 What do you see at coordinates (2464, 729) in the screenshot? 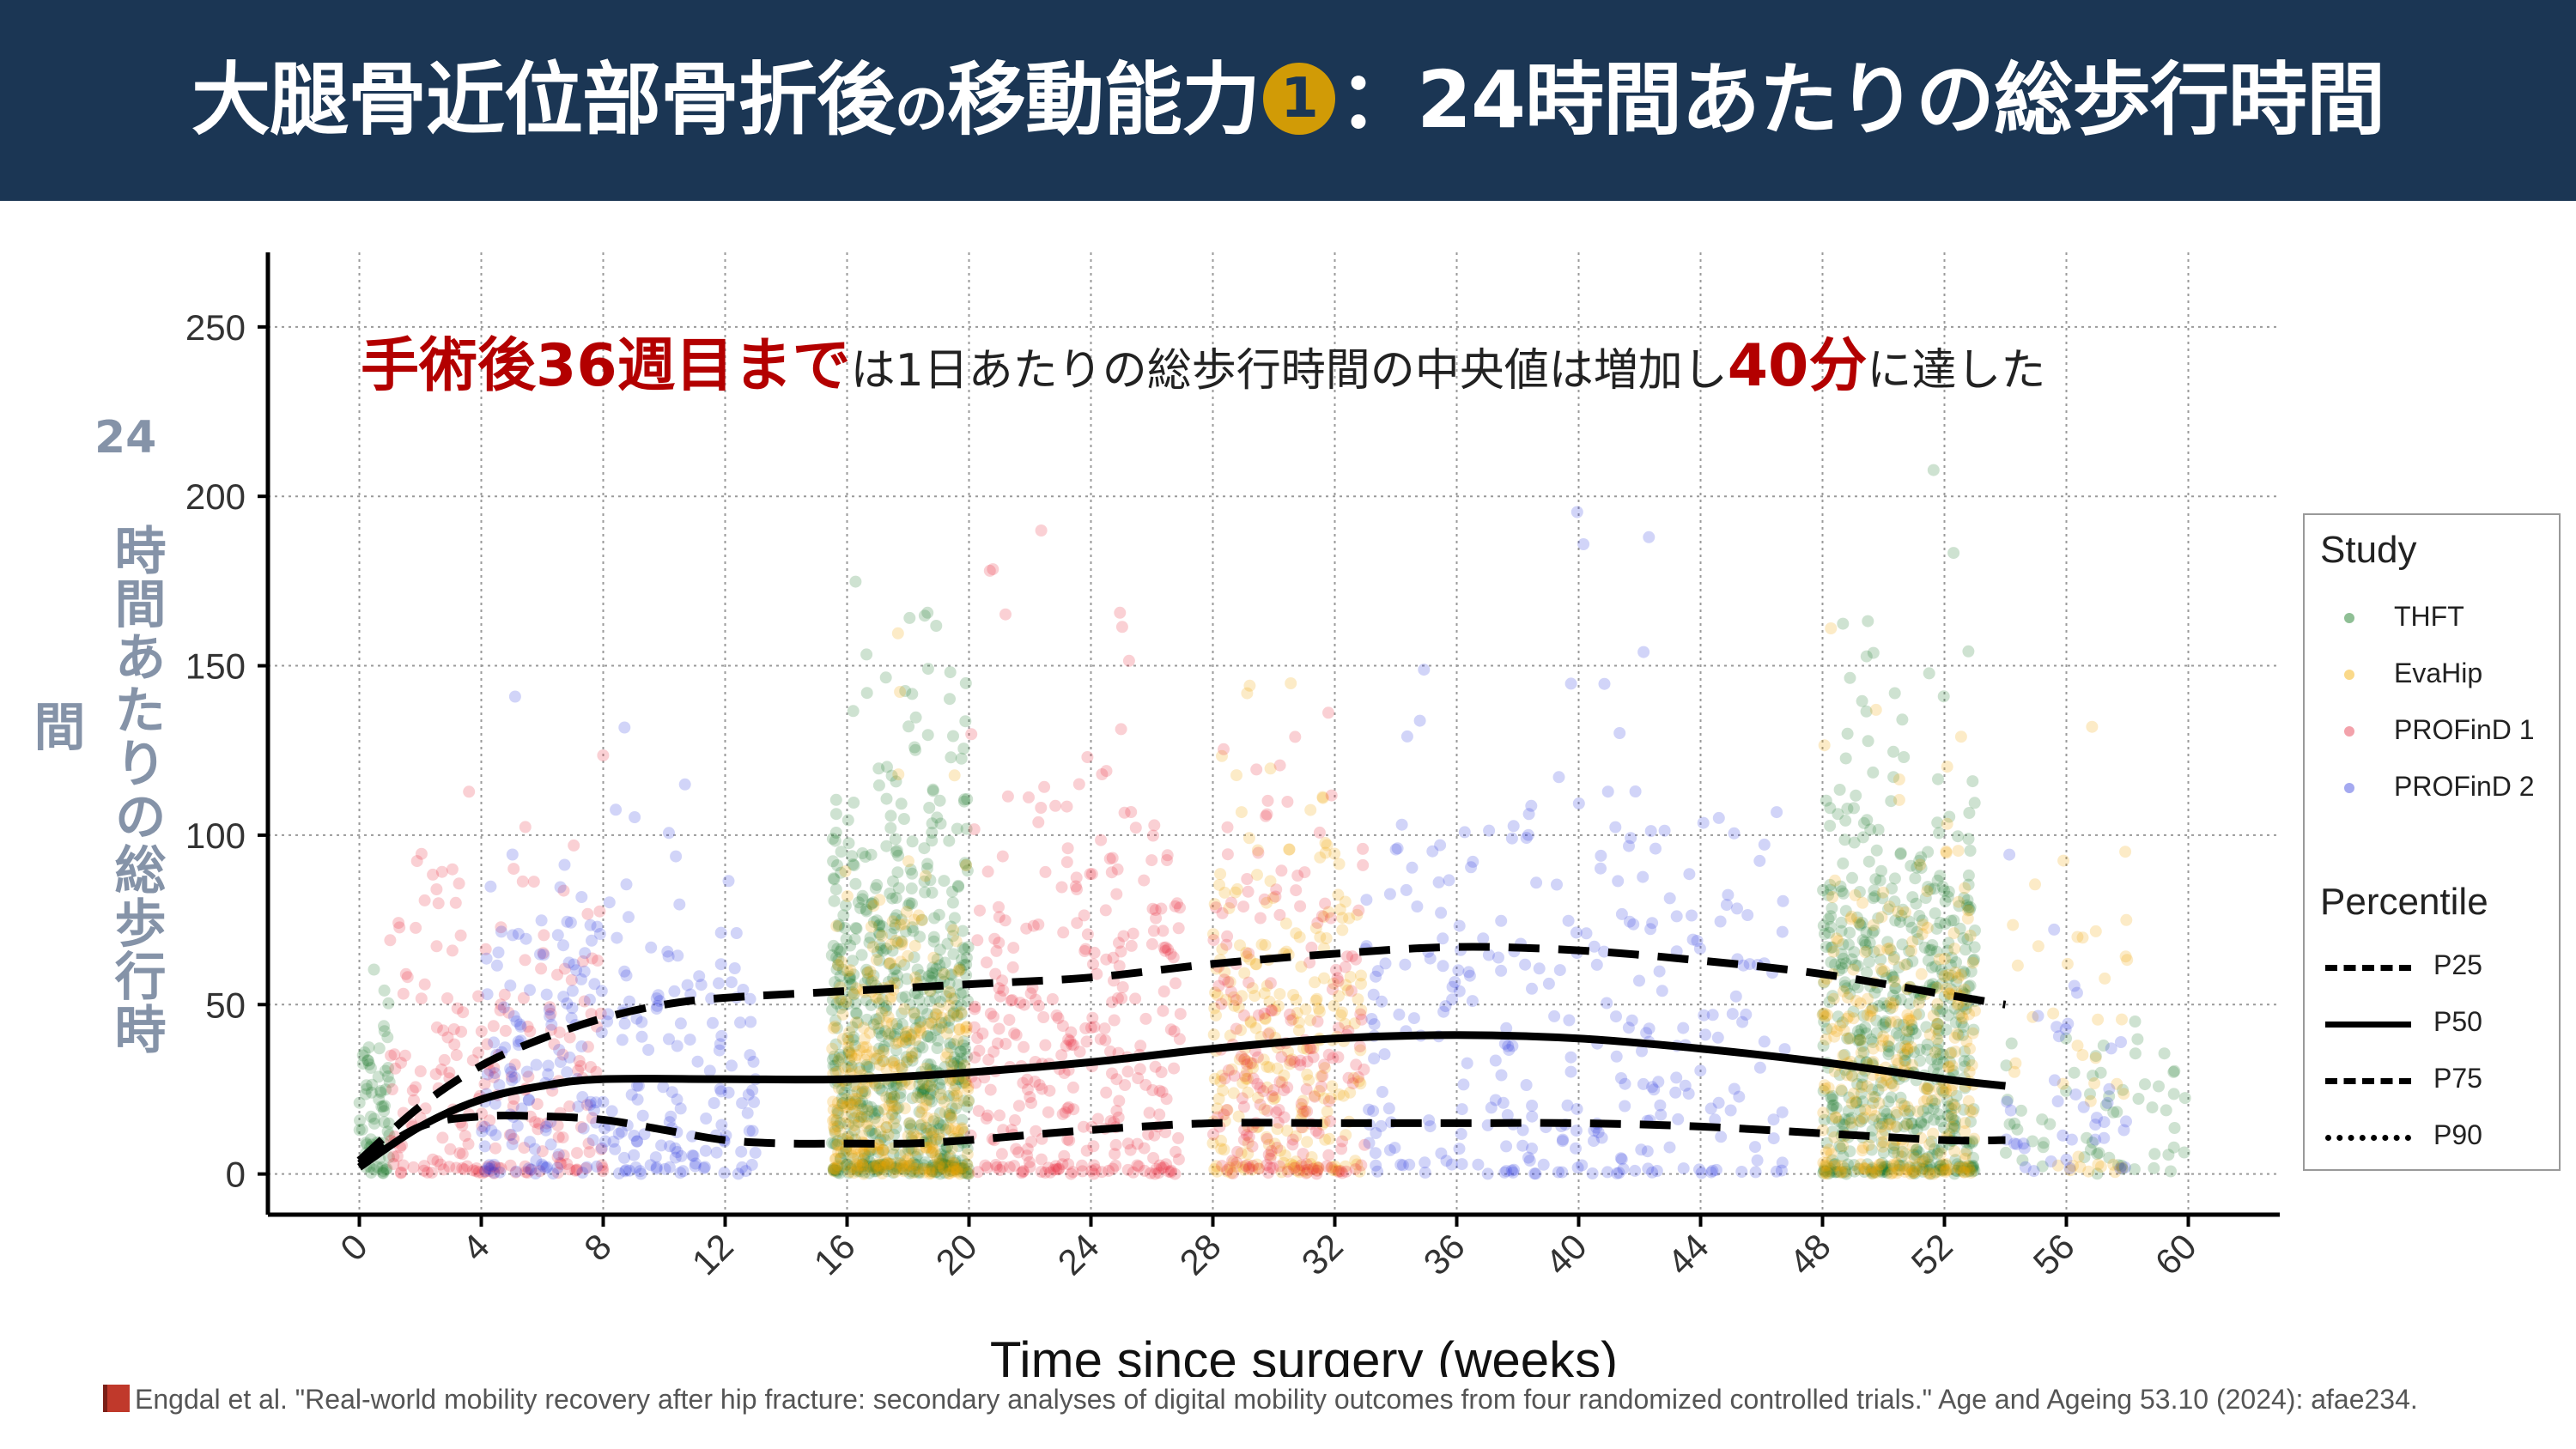
I see `legend-item-profind1: PROFinD 1` at bounding box center [2464, 729].